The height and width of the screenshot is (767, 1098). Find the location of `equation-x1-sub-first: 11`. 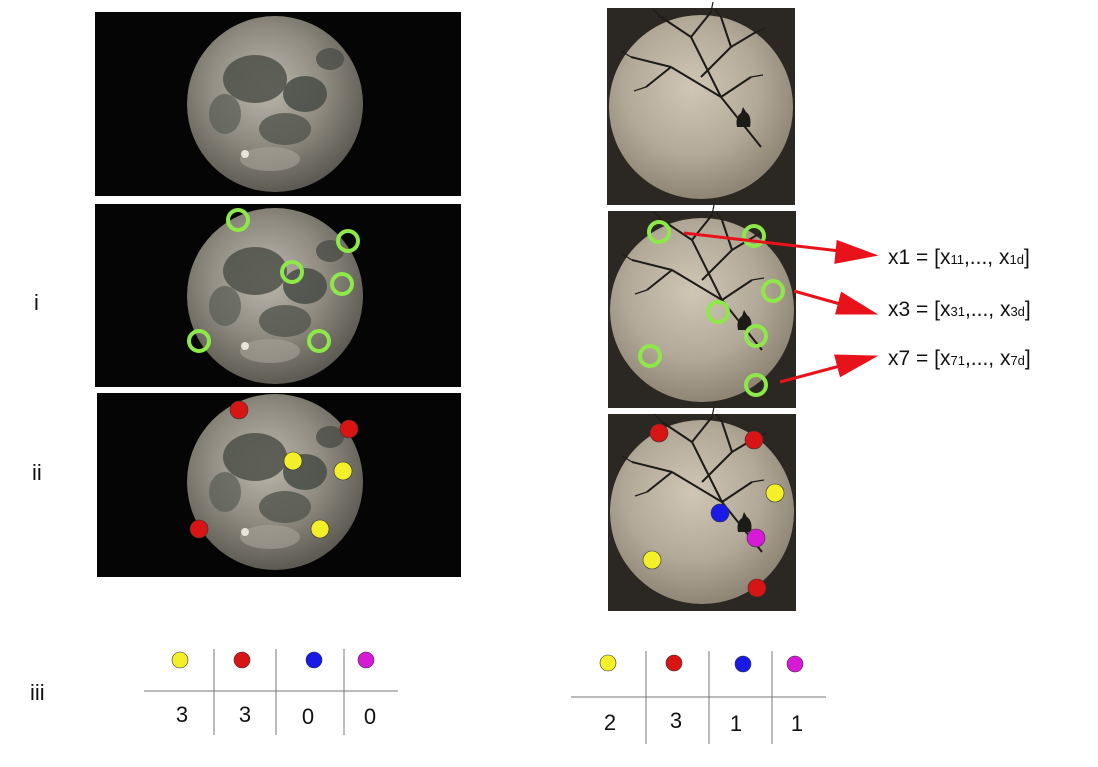

equation-x1-sub-first: 11 is located at coordinates (957, 259).